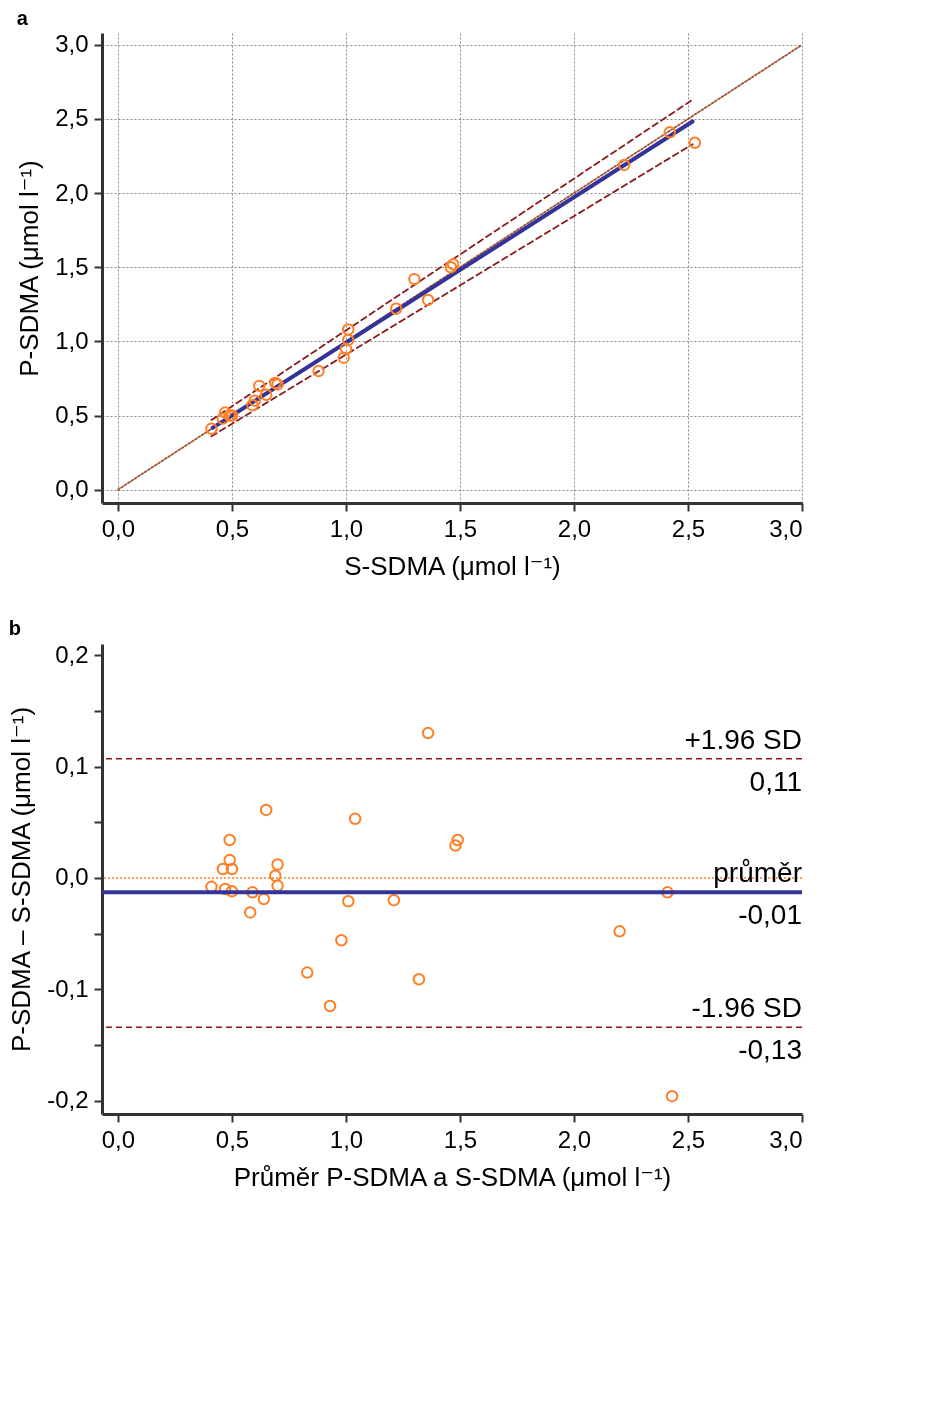 The image size is (926, 1425). What do you see at coordinates (72, 266) in the screenshot?
I see `y-tick-label: 1,5` at bounding box center [72, 266].